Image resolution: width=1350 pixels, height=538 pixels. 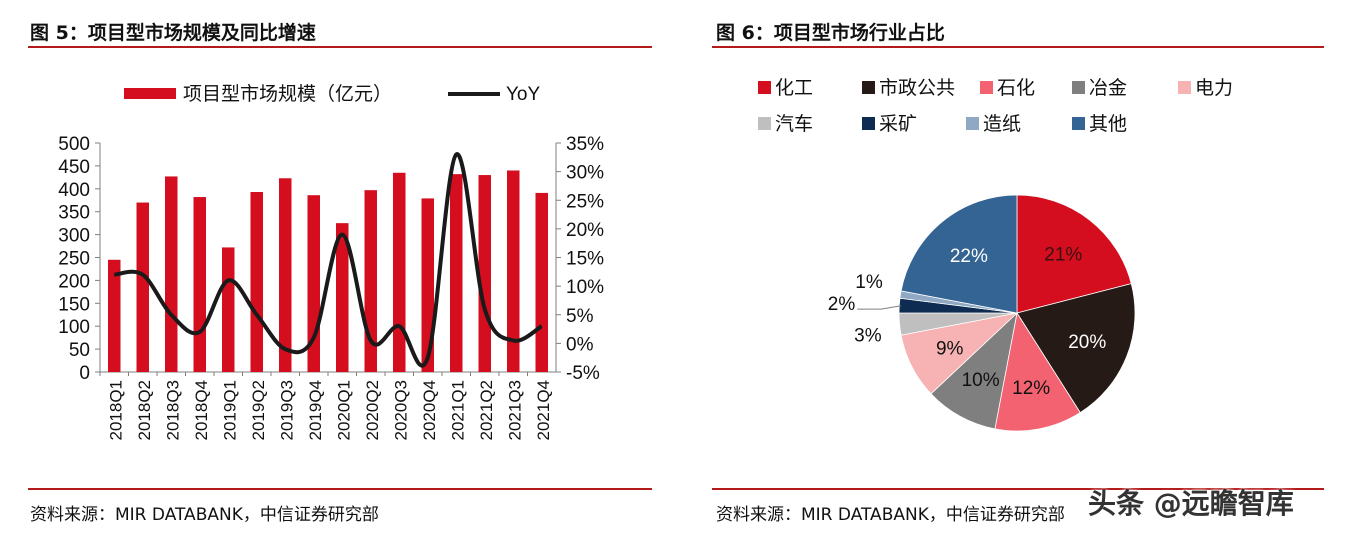 I want to click on watermark-text: 头条 @远瞻智库, so click(x=1191, y=503).